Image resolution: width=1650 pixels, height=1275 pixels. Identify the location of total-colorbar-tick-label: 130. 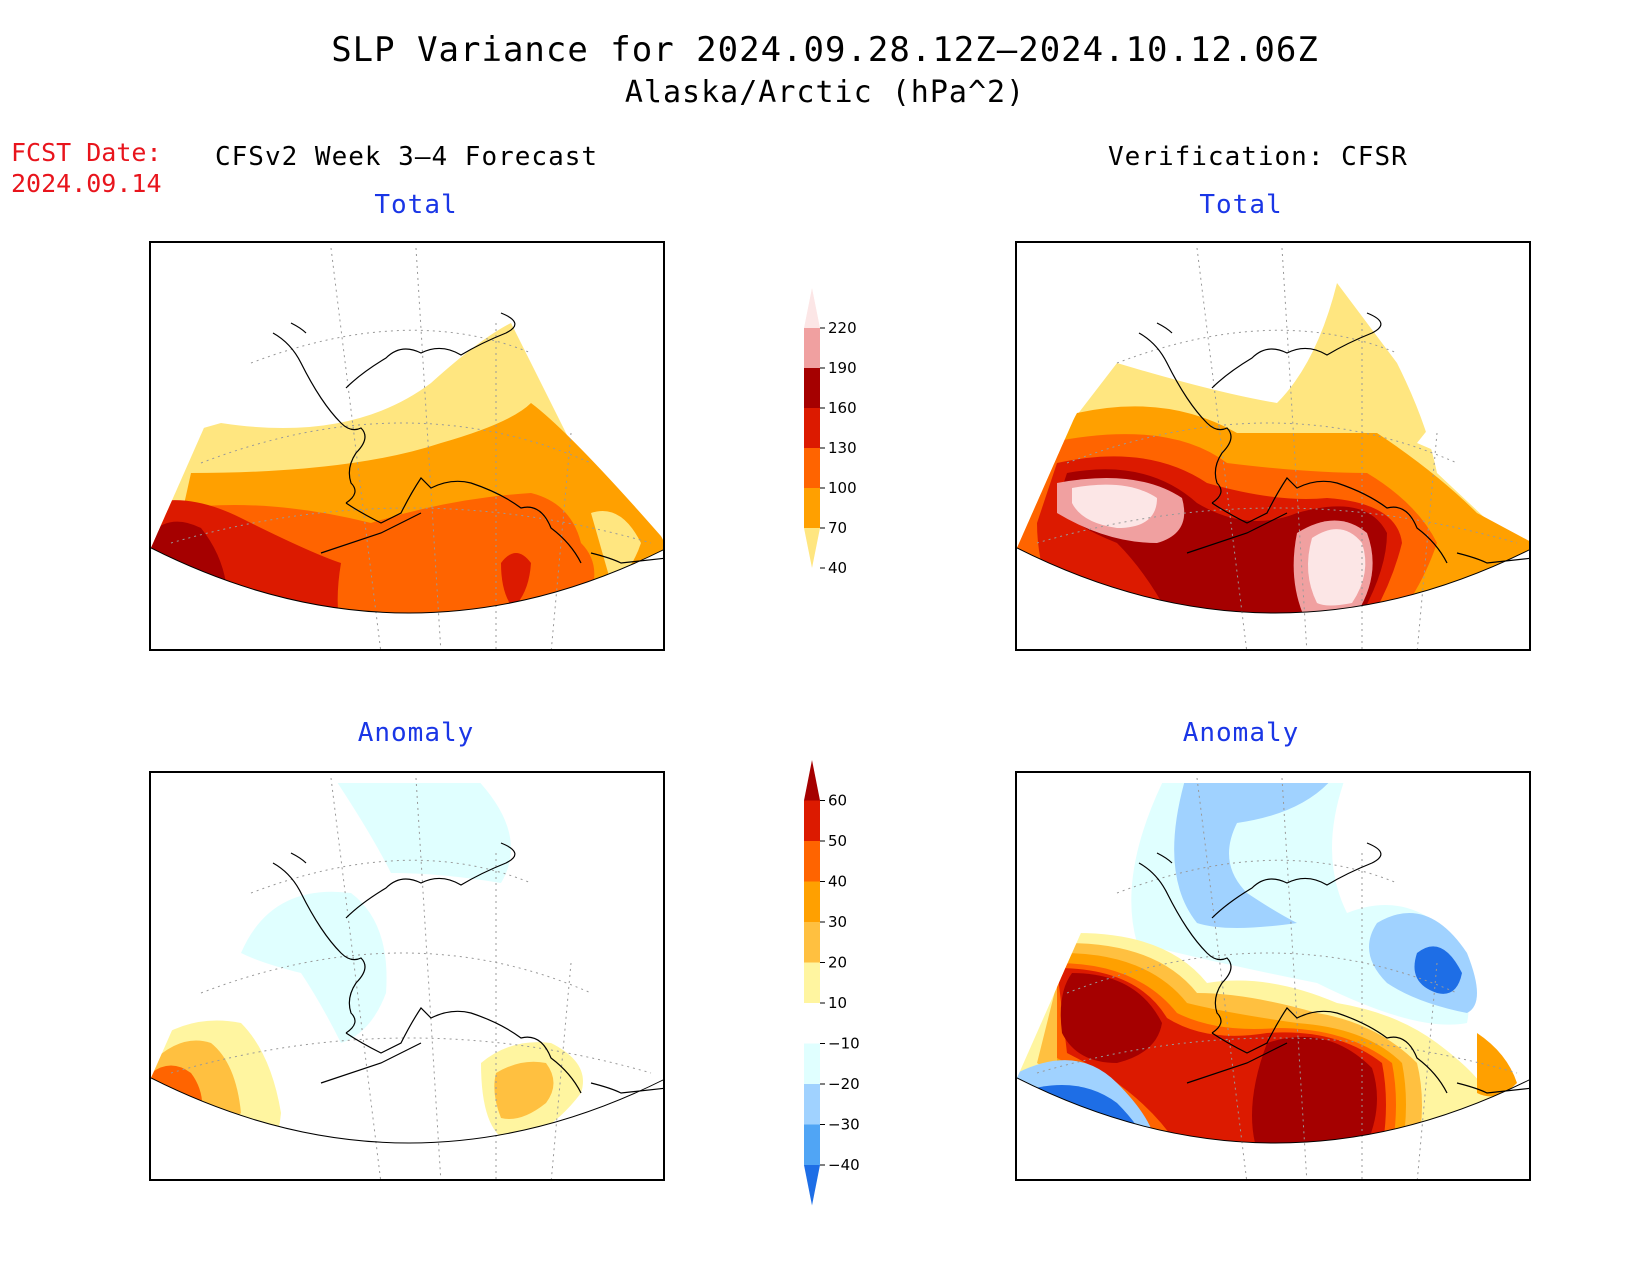
(842, 448).